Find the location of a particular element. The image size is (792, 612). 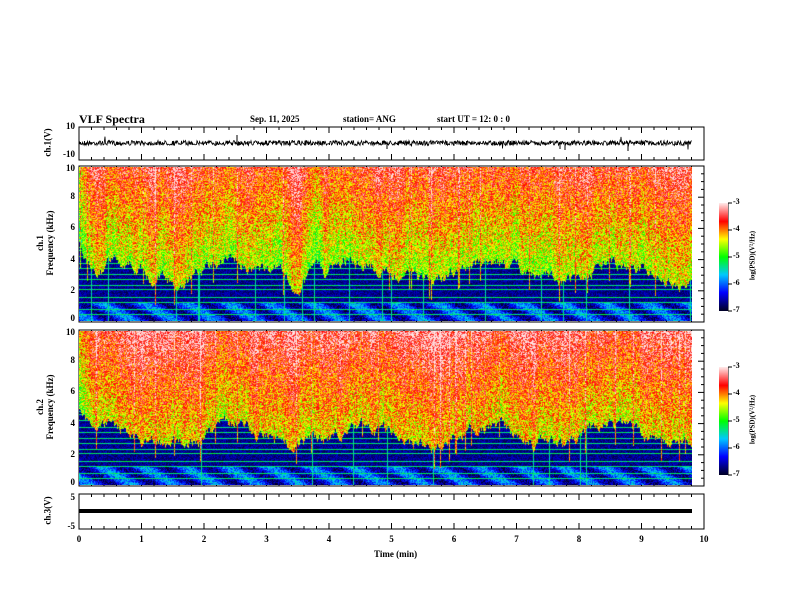

ch1-wave-tick-label: -10 is located at coordinates (69, 154).